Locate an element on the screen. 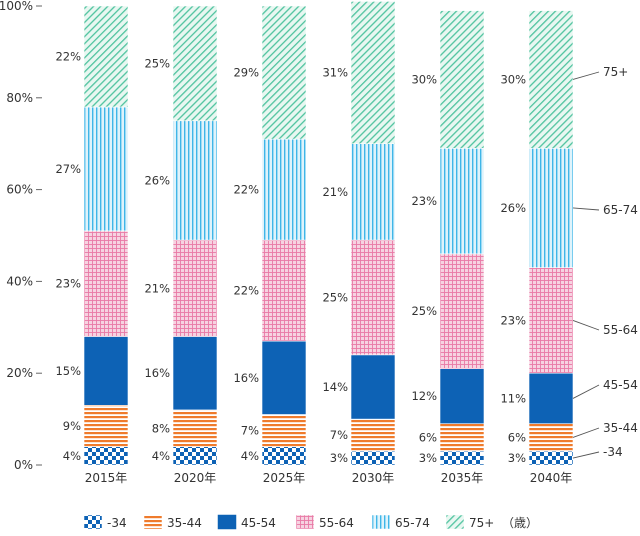  legend-label: 55-64 is located at coordinates (336, 523).